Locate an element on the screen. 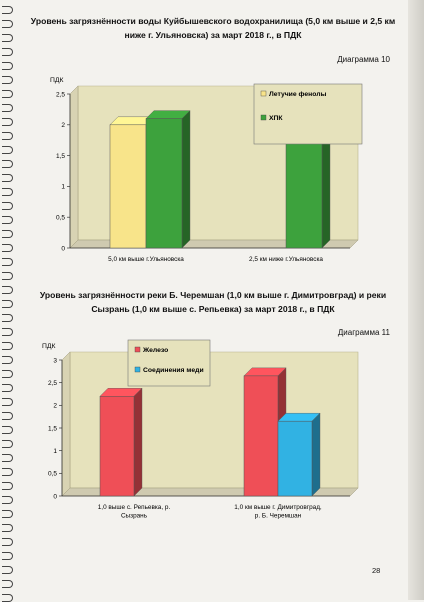 This screenshot has width=424, height=602. legend-label: Соединения меди is located at coordinates (173, 370).